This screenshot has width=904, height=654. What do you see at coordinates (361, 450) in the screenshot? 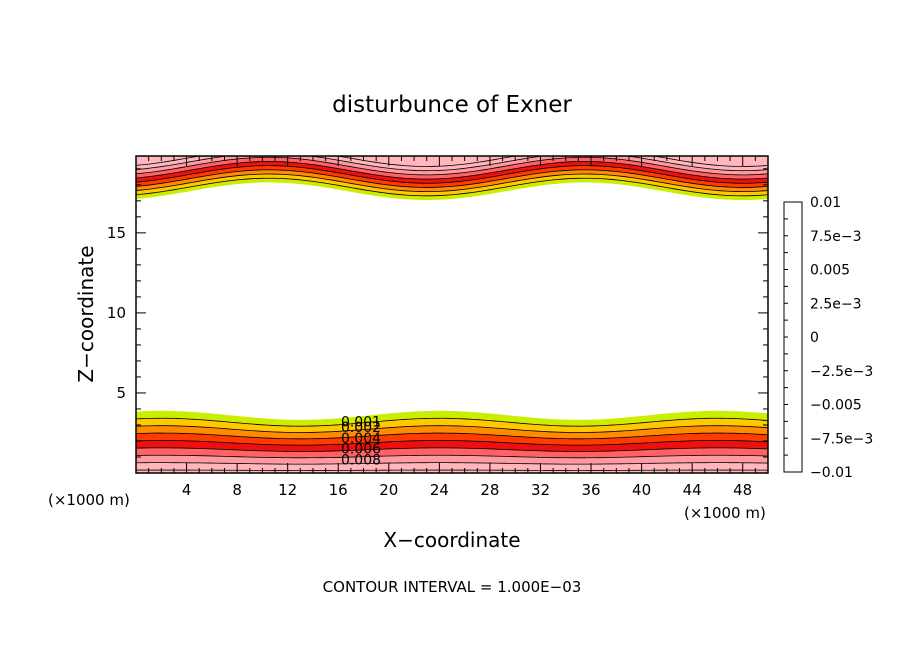
I see `contour-label-1: 0.006` at bounding box center [361, 450].